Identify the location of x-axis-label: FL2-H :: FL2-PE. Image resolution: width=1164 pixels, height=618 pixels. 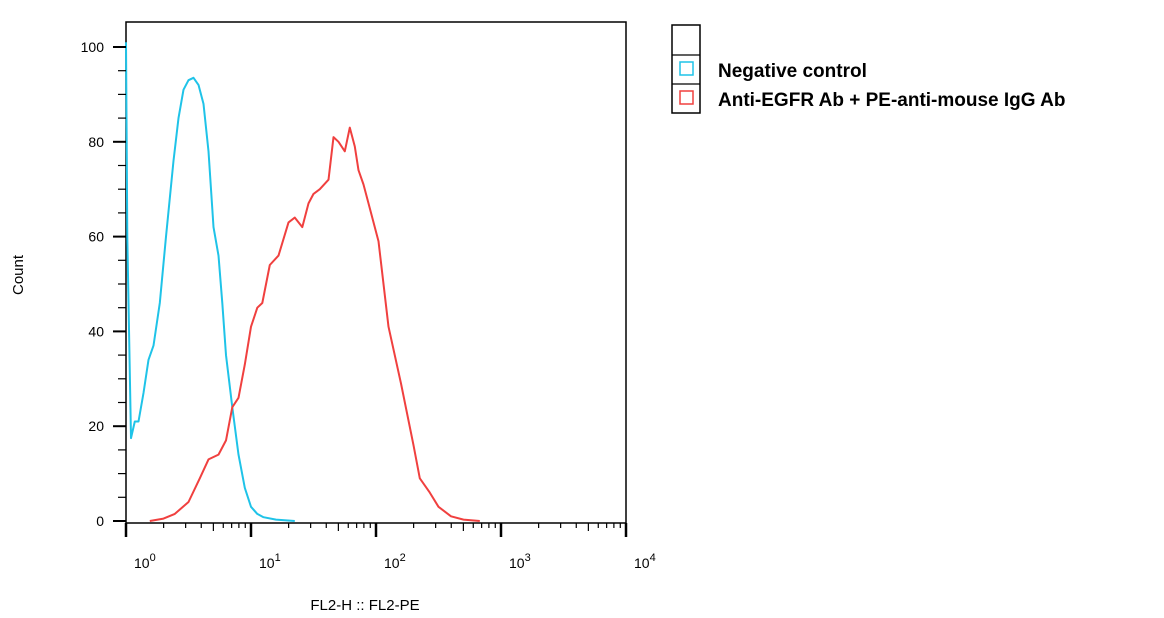
(364, 605).